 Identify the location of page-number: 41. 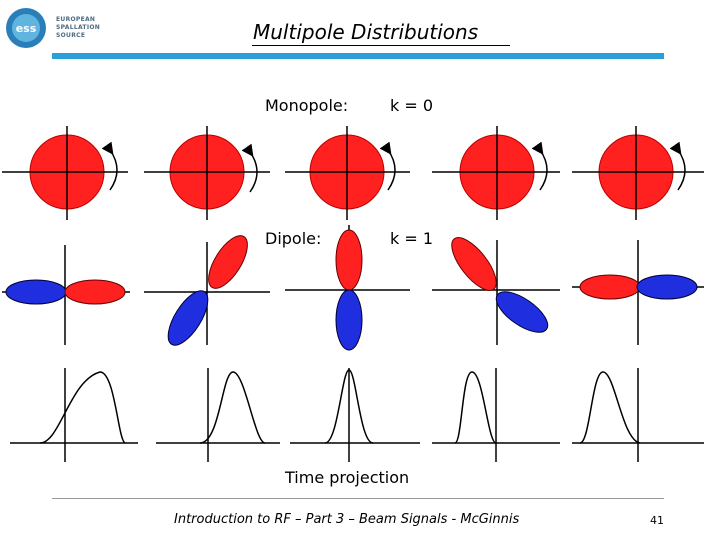
(657, 520).